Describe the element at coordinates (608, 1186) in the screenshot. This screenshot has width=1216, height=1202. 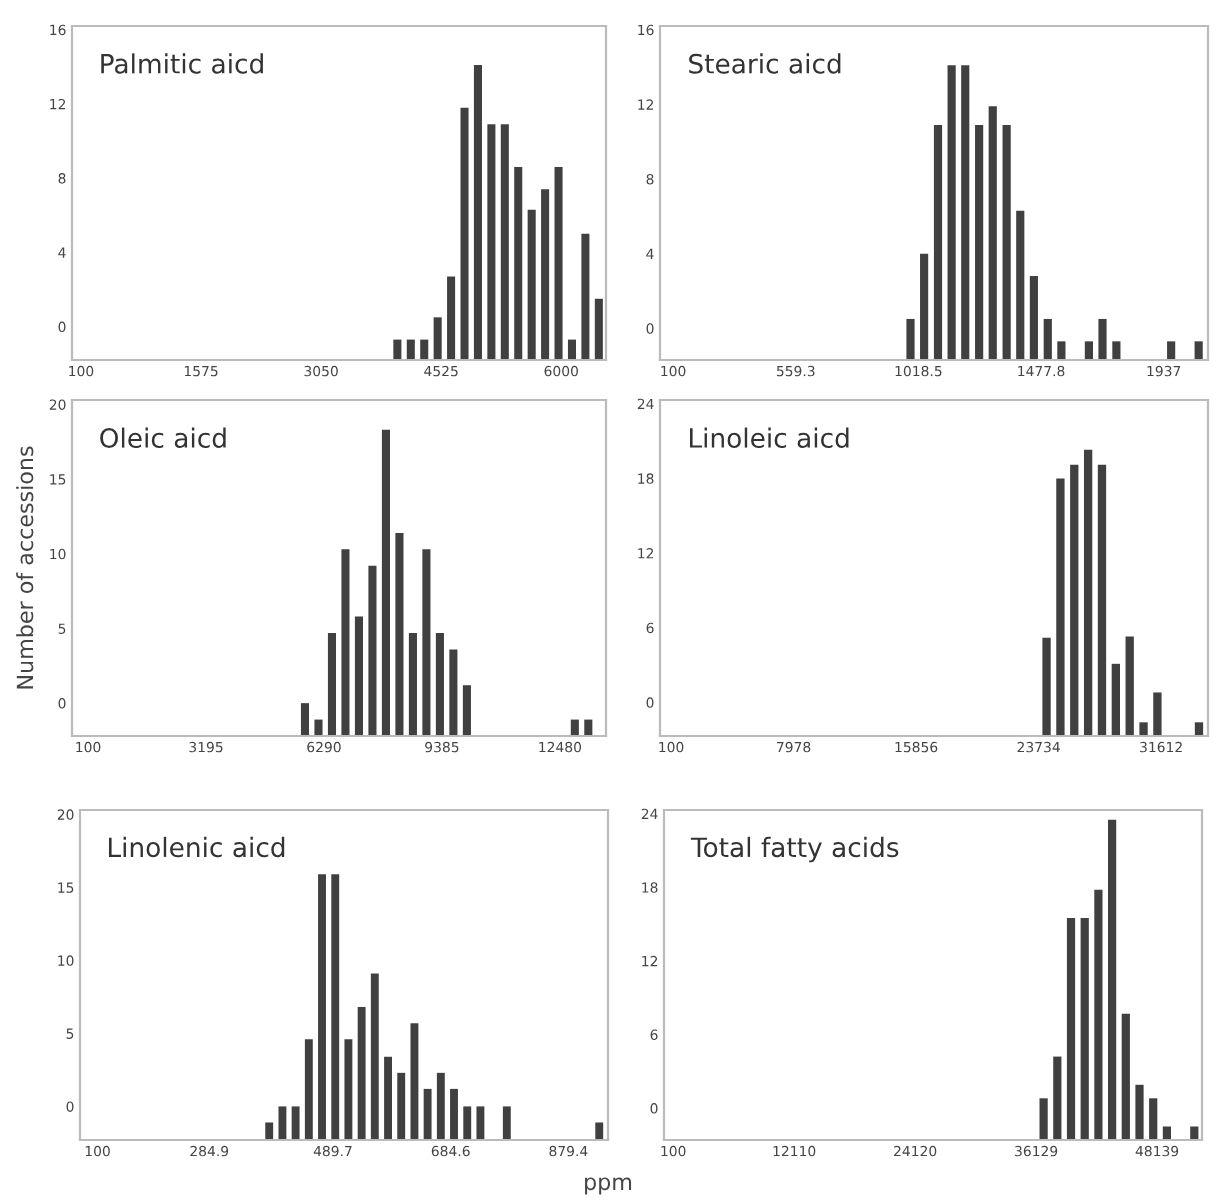
I see `x-axis-title: ppm` at that location.